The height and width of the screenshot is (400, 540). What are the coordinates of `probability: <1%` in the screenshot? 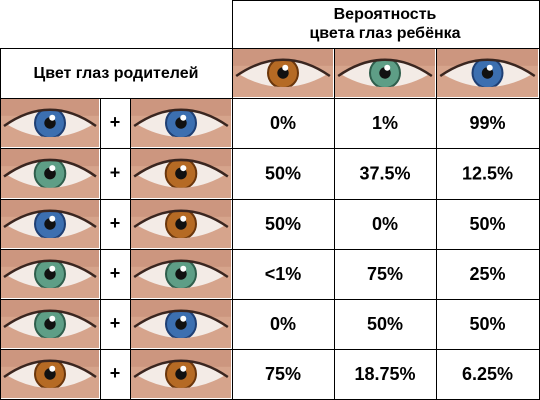 It's located at (283, 274).